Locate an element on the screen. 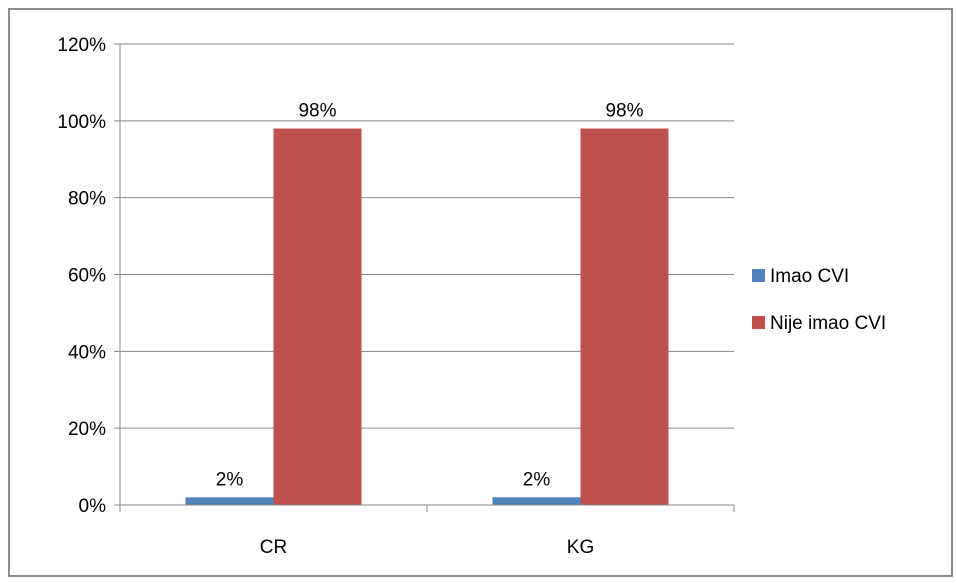 This screenshot has width=957, height=583. y-tick-label: 0% is located at coordinates (93, 506).